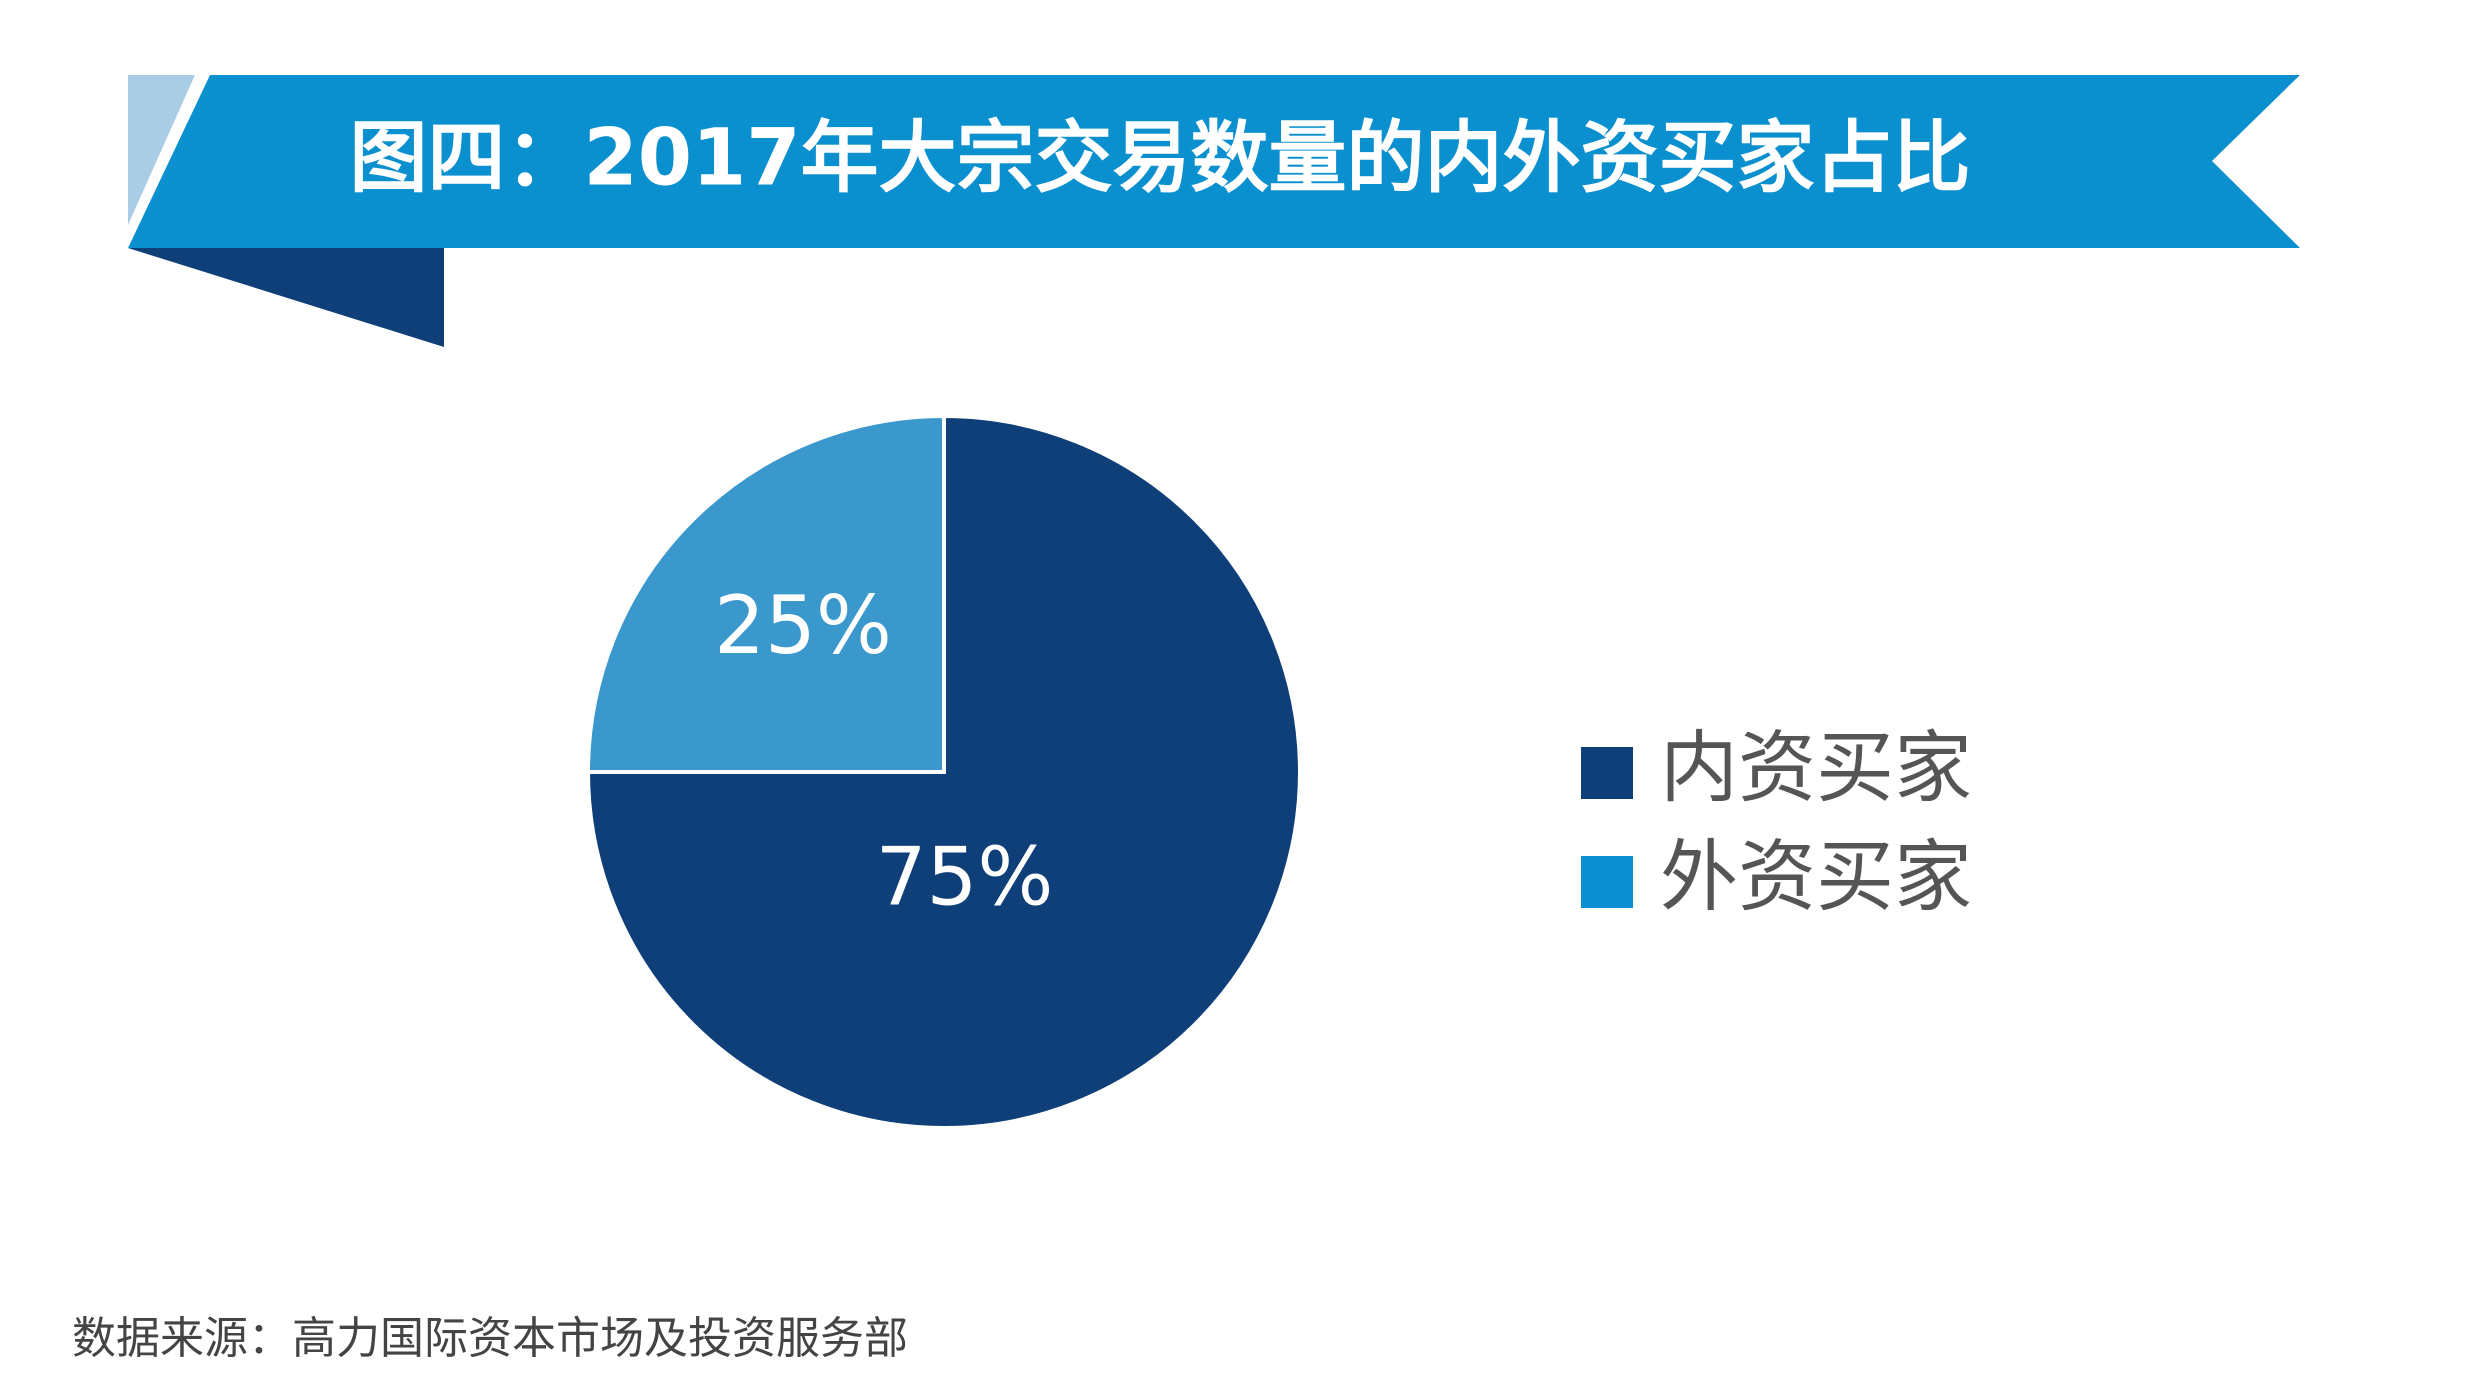 Image resolution: width=2480 pixels, height=1398 pixels. What do you see at coordinates (161, 150) in the screenshot?
I see `banner-accent` at bounding box center [161, 150].